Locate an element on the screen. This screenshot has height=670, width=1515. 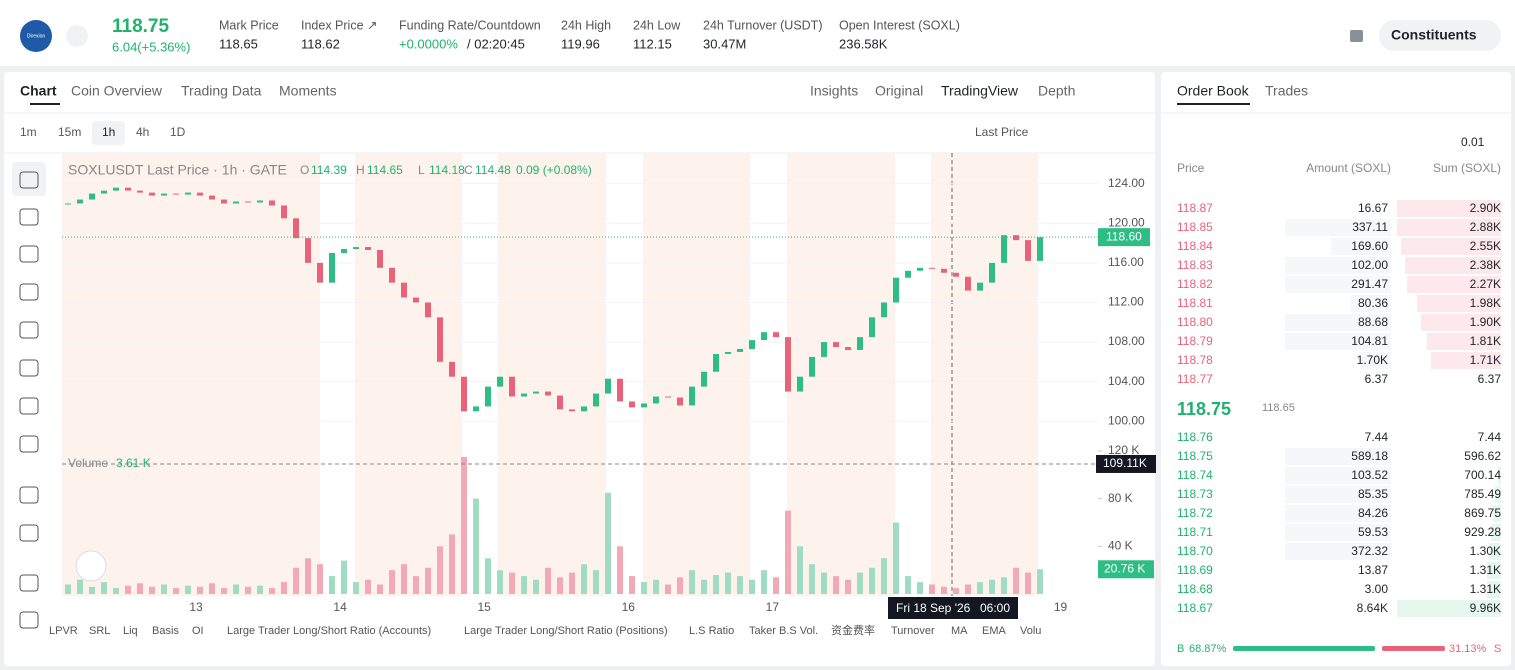
amount-bar is located at coordinates (1338, 265).